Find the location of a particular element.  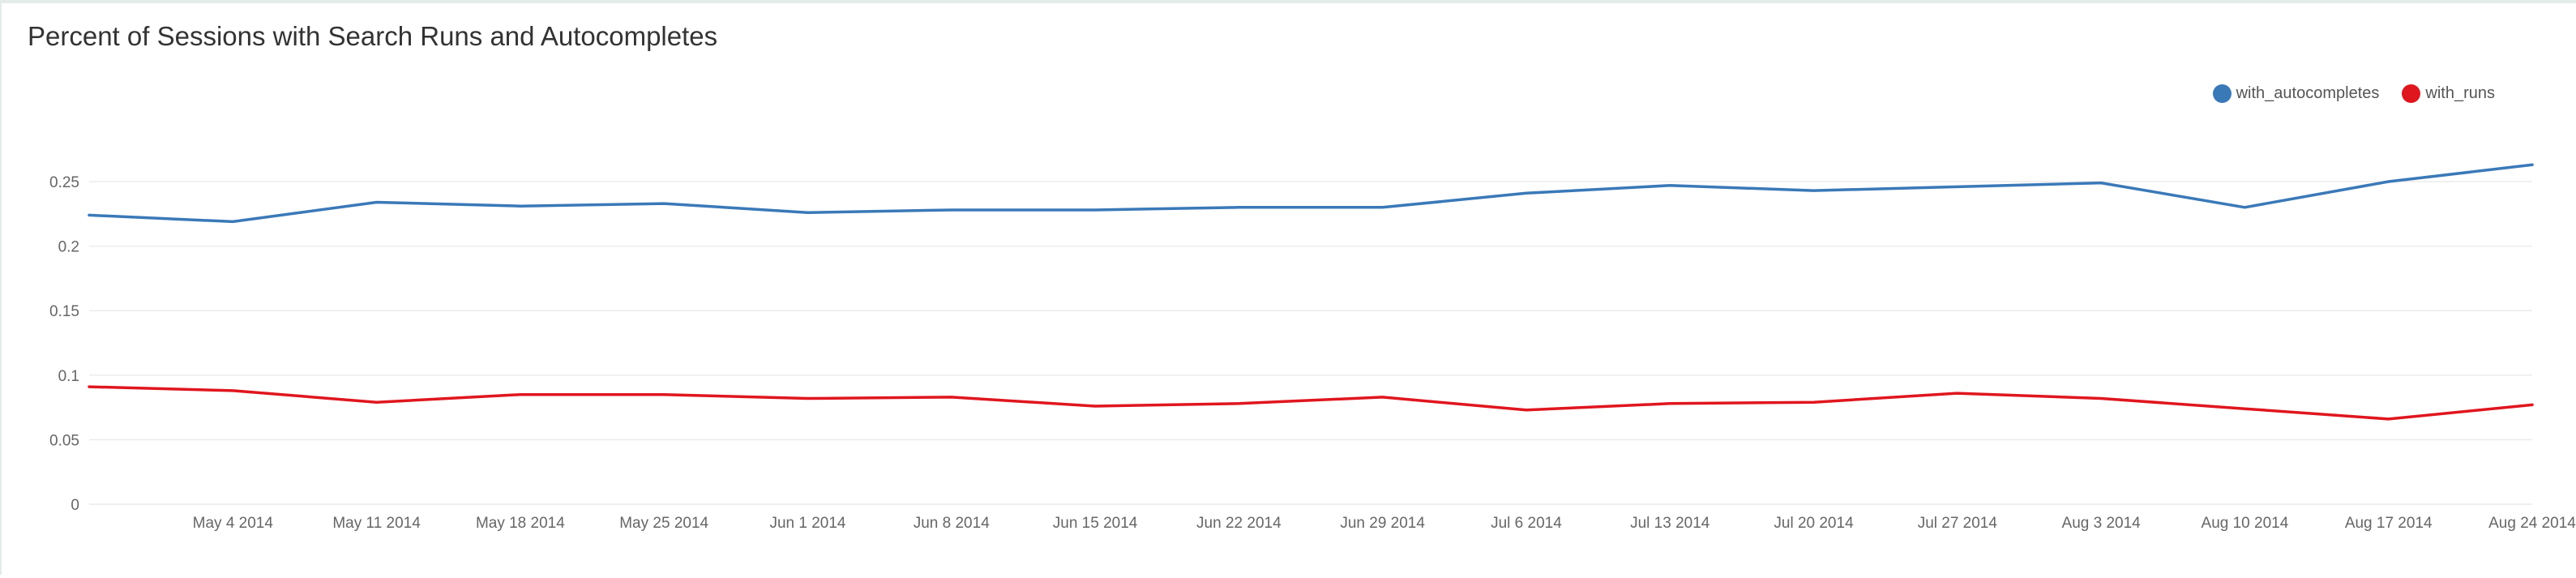

legend-item-autocompletes: with_autocompletes is located at coordinates (2296, 93).